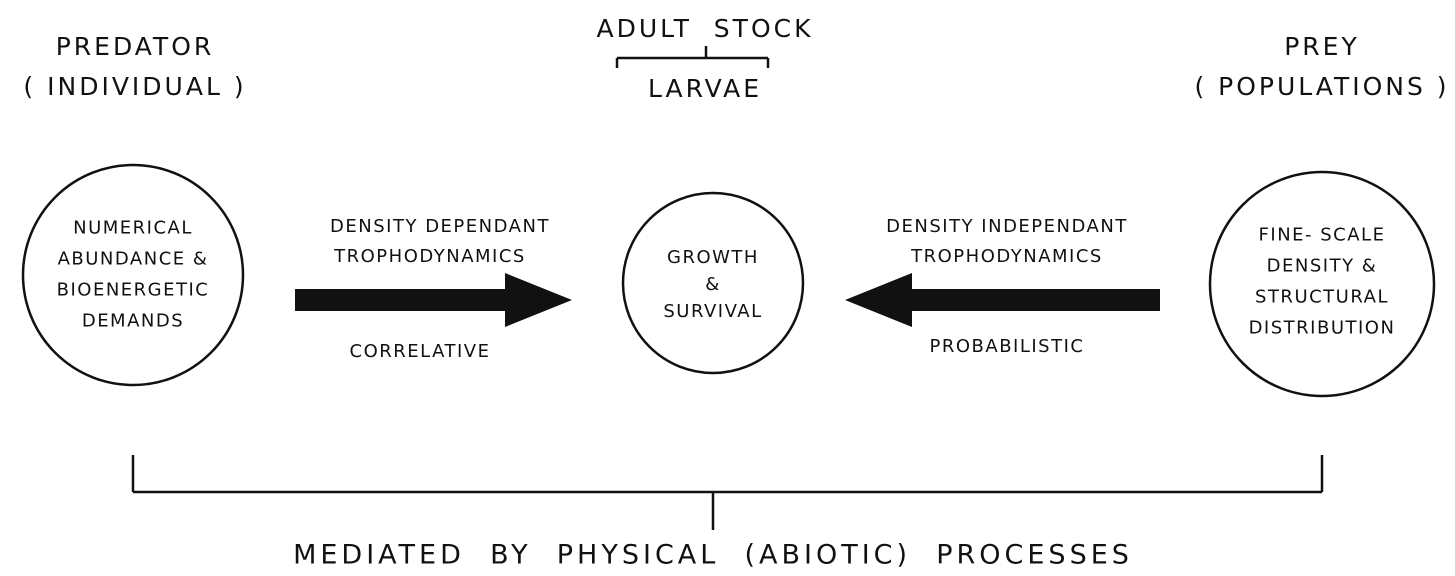 This screenshot has height=576, width=1455. Describe the element at coordinates (1322, 284) in the screenshot. I see `right-circle` at that location.